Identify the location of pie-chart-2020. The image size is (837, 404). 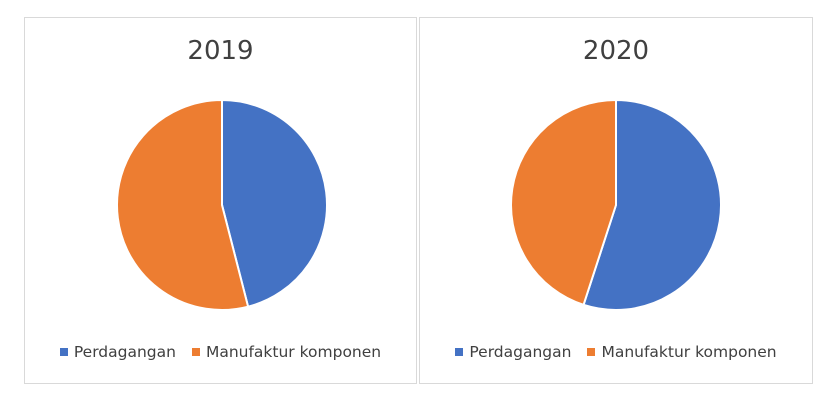
(616, 205).